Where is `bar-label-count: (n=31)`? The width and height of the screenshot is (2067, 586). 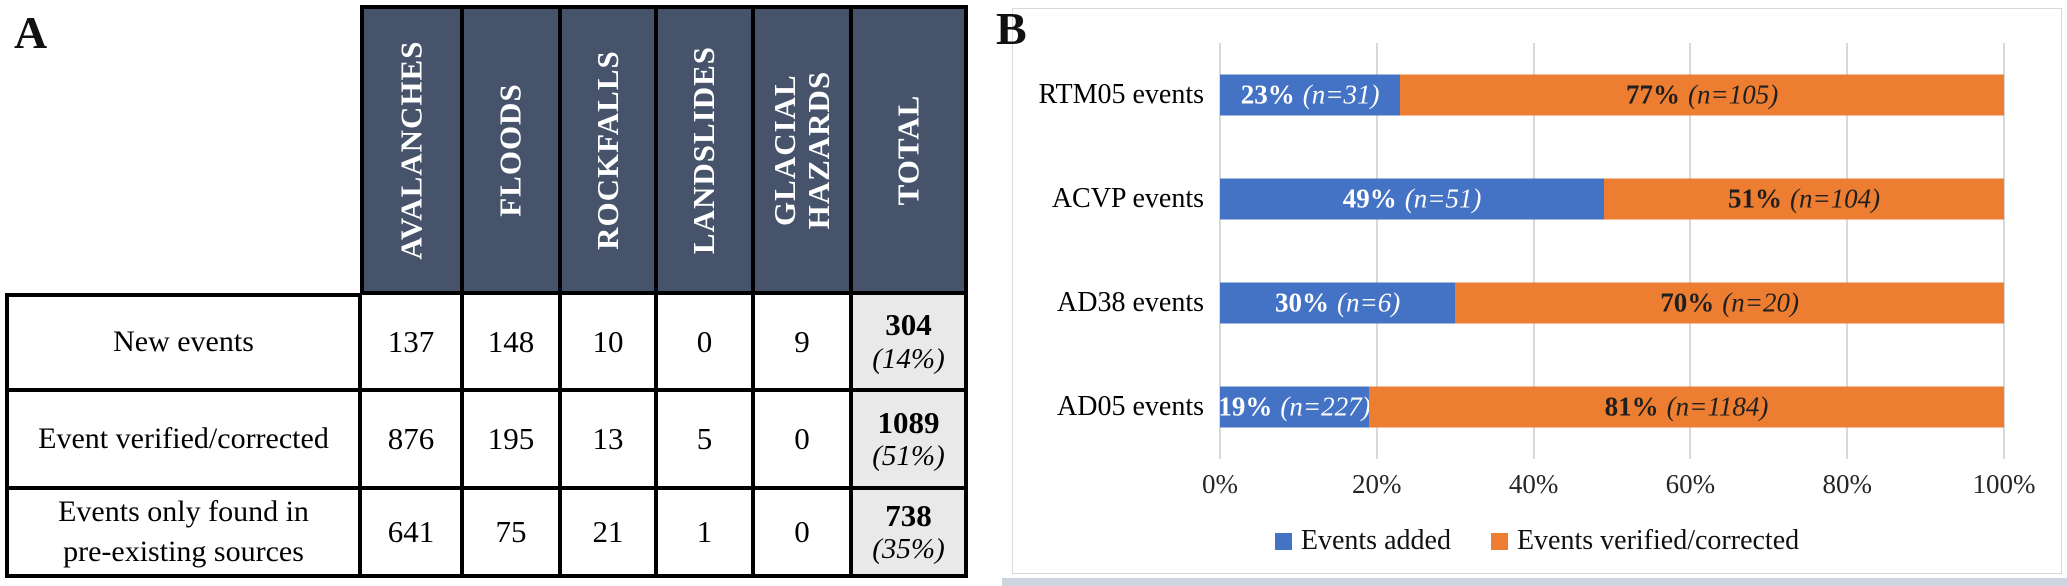 bar-label-count: (n=31) is located at coordinates (1341, 94).